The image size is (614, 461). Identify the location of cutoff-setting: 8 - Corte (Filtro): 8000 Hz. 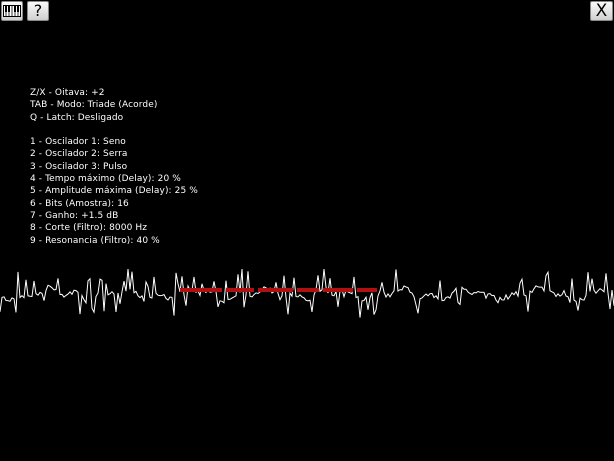
(89, 228).